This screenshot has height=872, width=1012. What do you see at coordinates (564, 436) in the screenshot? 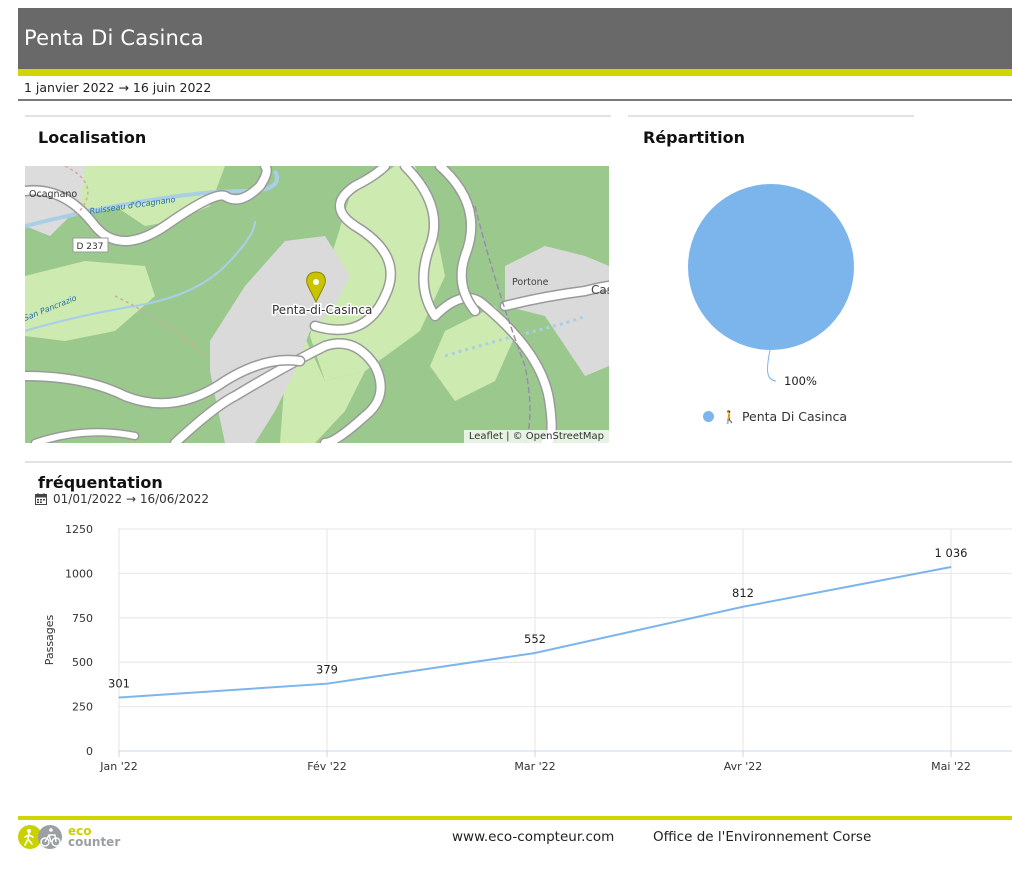
I see `openstreetmap-link: OpenStreetMap` at bounding box center [564, 436].